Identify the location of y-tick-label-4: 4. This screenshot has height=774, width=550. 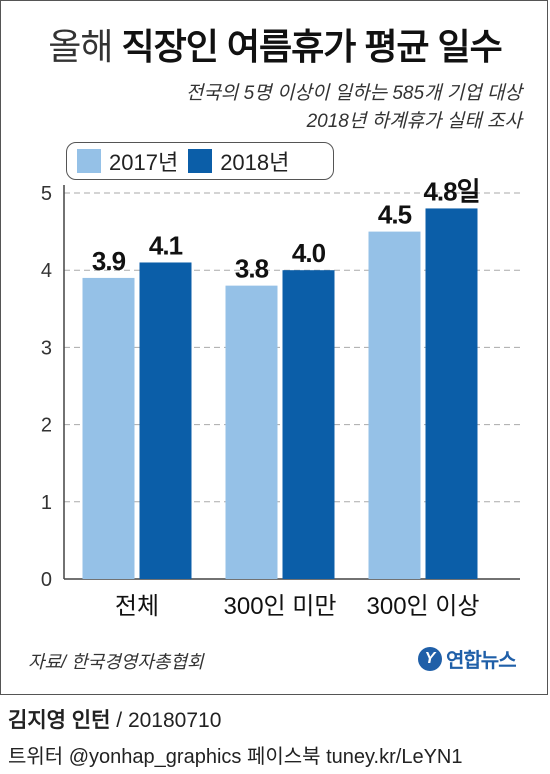
(46, 271).